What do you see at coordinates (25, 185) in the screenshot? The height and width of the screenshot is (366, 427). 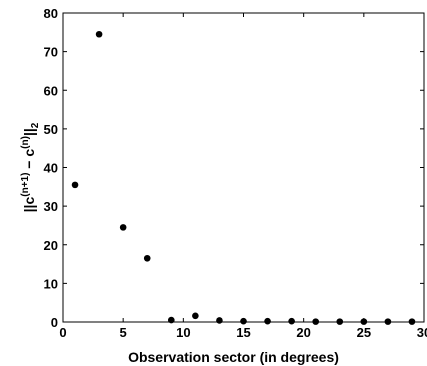 I see `y-label-superscript: (n+1)` at bounding box center [25, 185].